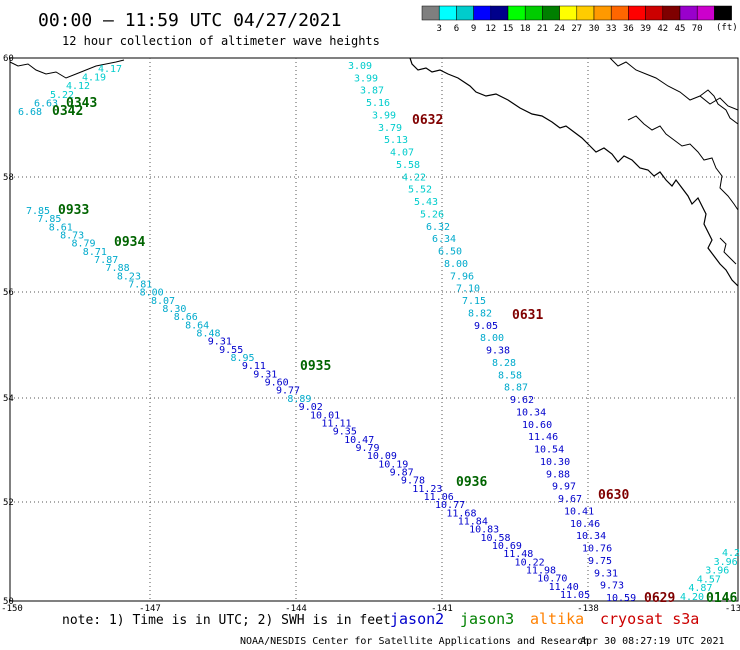  Describe the element at coordinates (432, 214) in the screenshot. I see `swh-value: 5.26` at that location.